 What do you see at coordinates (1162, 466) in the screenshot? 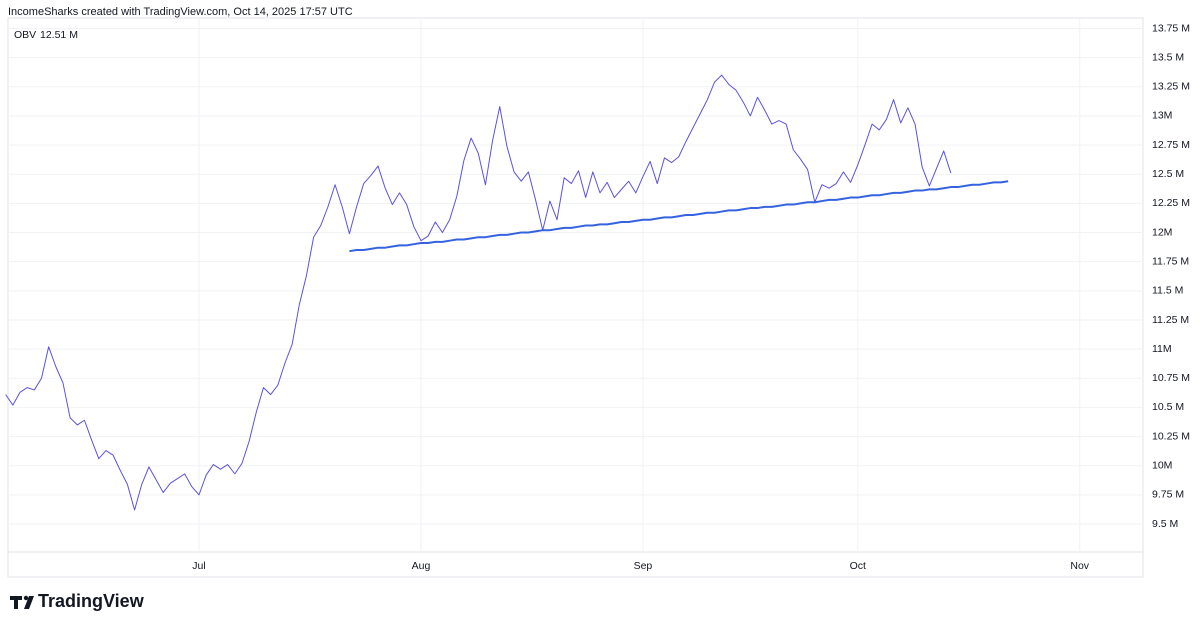
I see `y-tick-label: 10M` at bounding box center [1162, 466].